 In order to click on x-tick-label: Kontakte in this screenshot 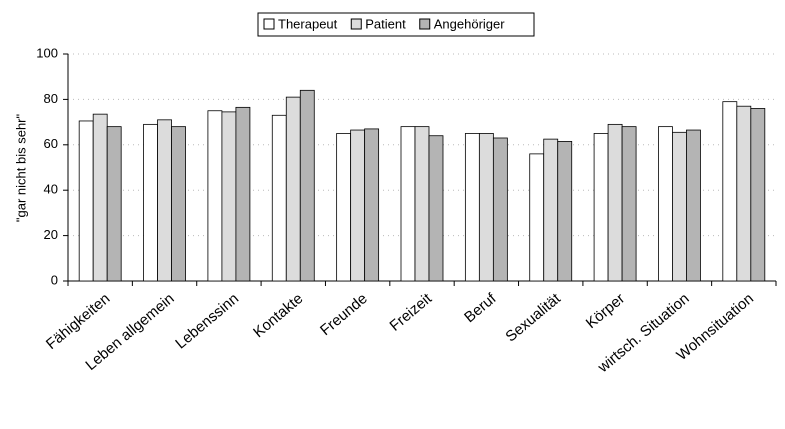, I will do `click(278, 315)`.